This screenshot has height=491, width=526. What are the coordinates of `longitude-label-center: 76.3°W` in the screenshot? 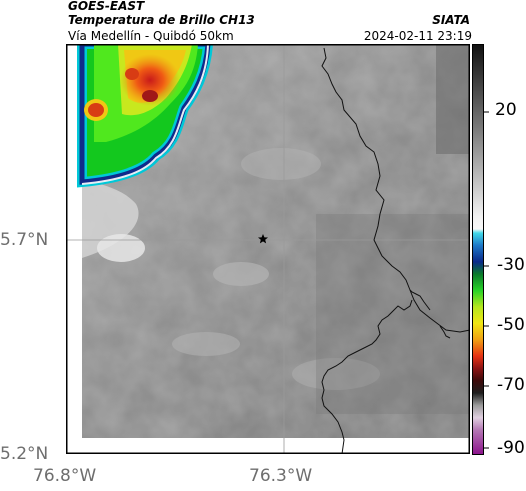 It's located at (281, 476).